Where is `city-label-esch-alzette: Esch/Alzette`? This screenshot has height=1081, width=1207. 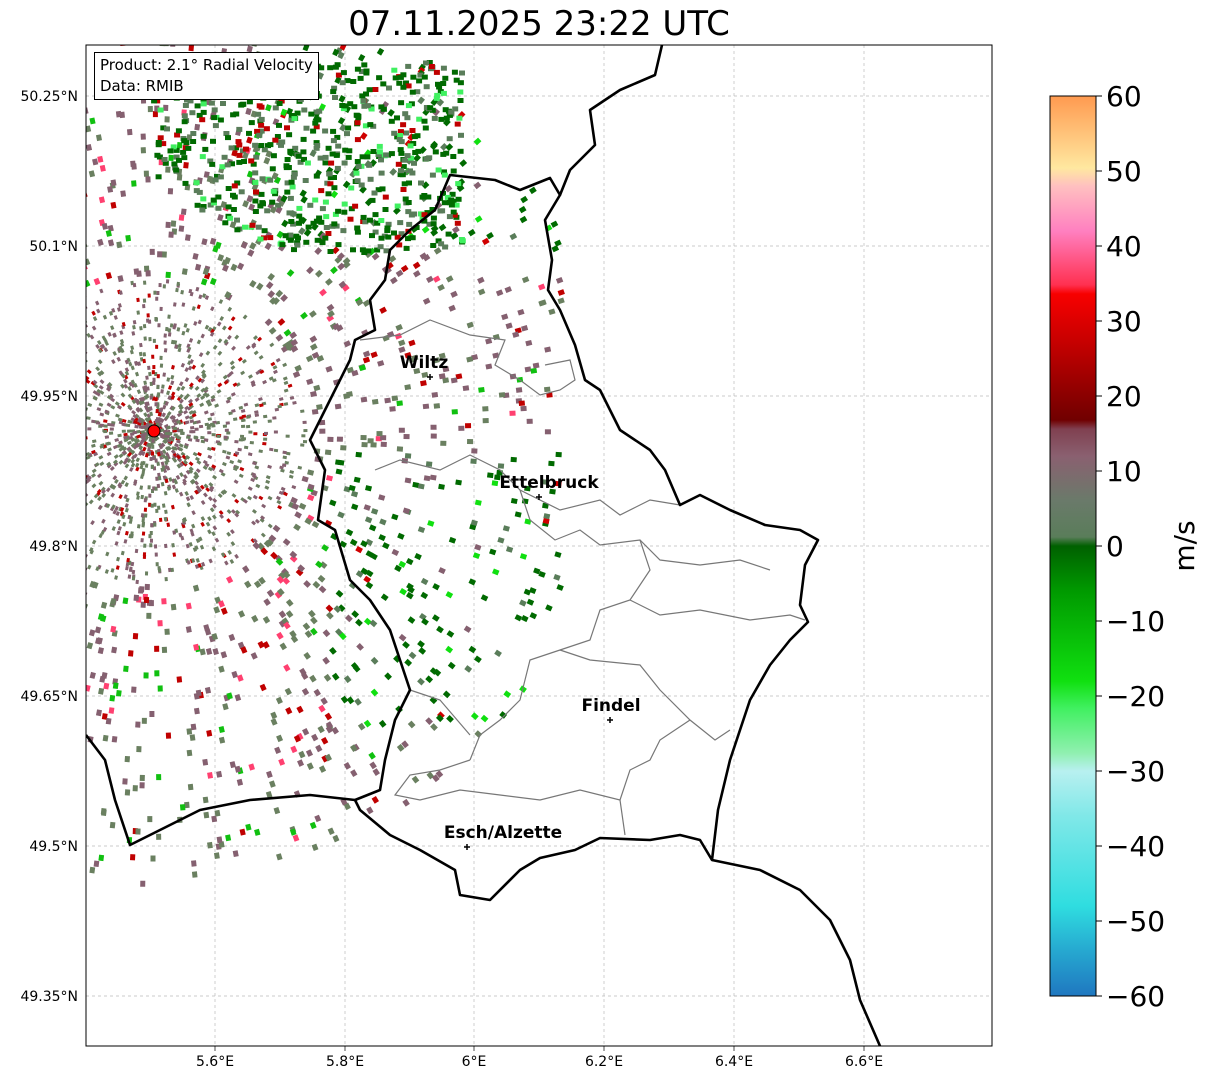
city-label-esch-alzette: Esch/Alzette is located at coordinates (503, 833).